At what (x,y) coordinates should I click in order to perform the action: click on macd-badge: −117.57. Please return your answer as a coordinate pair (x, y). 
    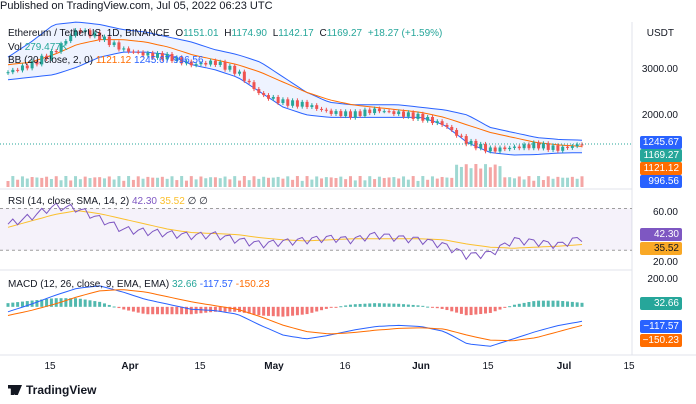
    Looking at the image, I should click on (661, 326).